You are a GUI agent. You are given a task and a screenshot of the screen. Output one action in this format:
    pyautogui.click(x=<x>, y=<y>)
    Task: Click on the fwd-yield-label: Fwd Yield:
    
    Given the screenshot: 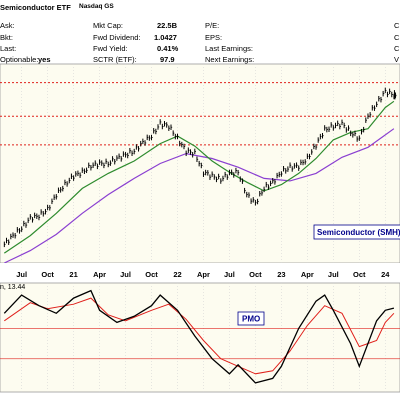 What is the action you would take?
    pyautogui.click(x=110, y=48)
    